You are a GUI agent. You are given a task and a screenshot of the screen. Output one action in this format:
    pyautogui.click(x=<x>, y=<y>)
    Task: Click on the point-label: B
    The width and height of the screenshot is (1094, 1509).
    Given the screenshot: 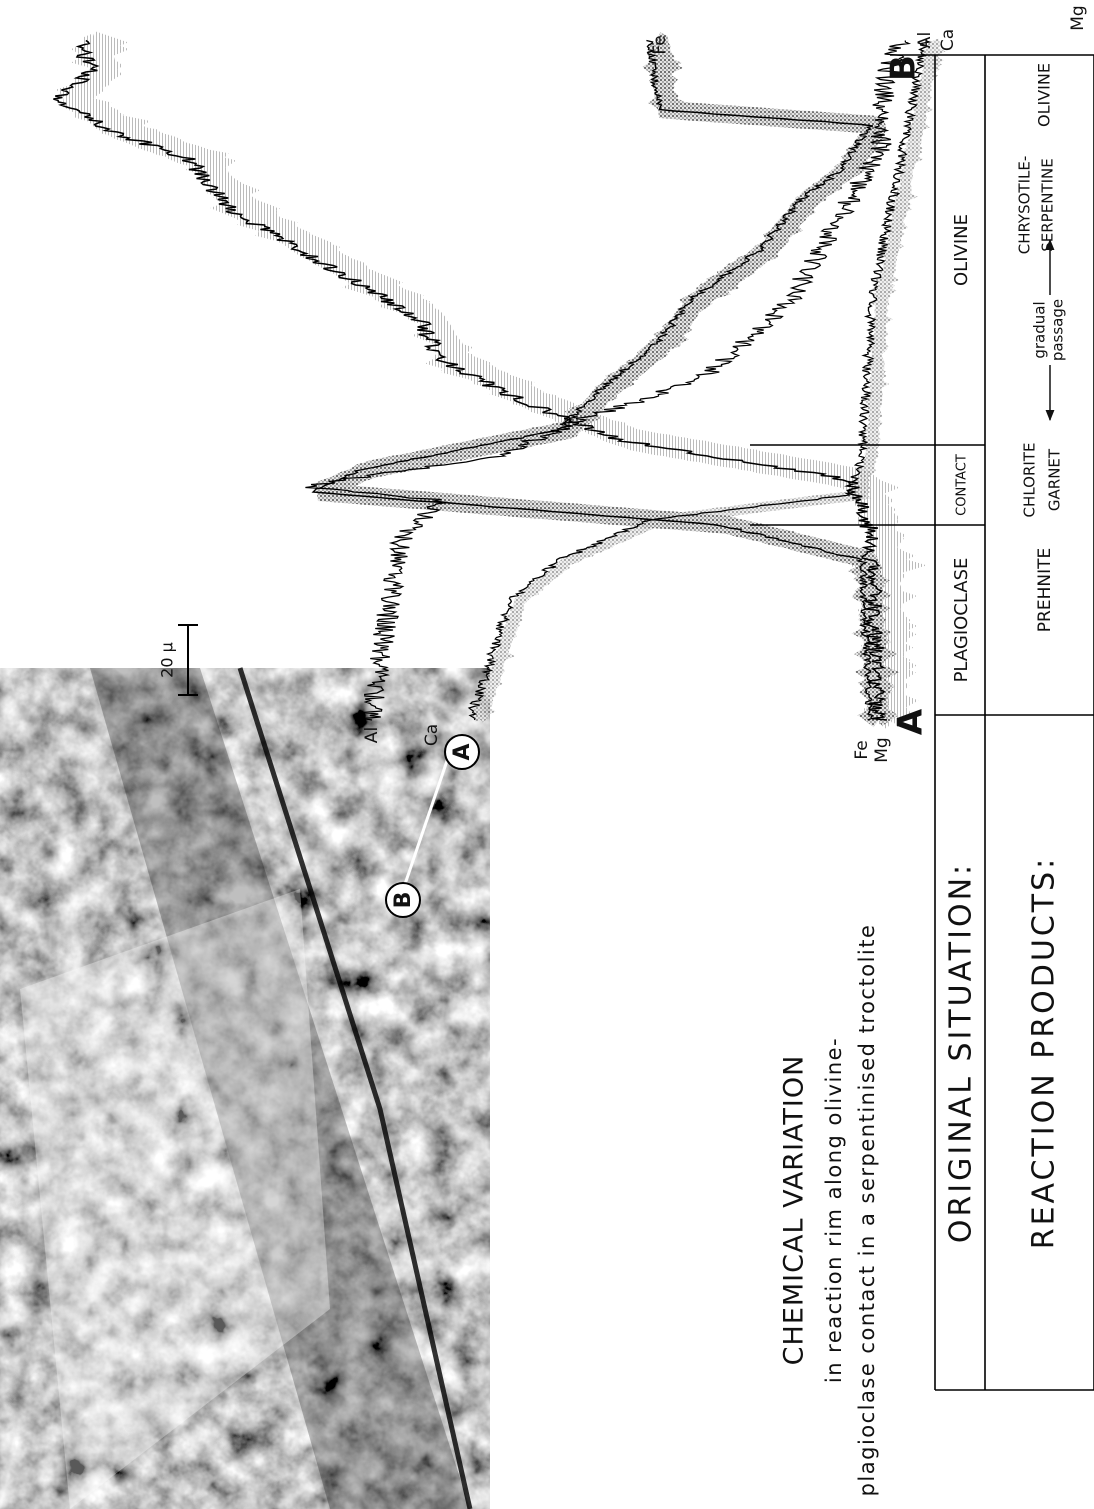 What is the action you would take?
    pyautogui.click(x=403, y=900)
    